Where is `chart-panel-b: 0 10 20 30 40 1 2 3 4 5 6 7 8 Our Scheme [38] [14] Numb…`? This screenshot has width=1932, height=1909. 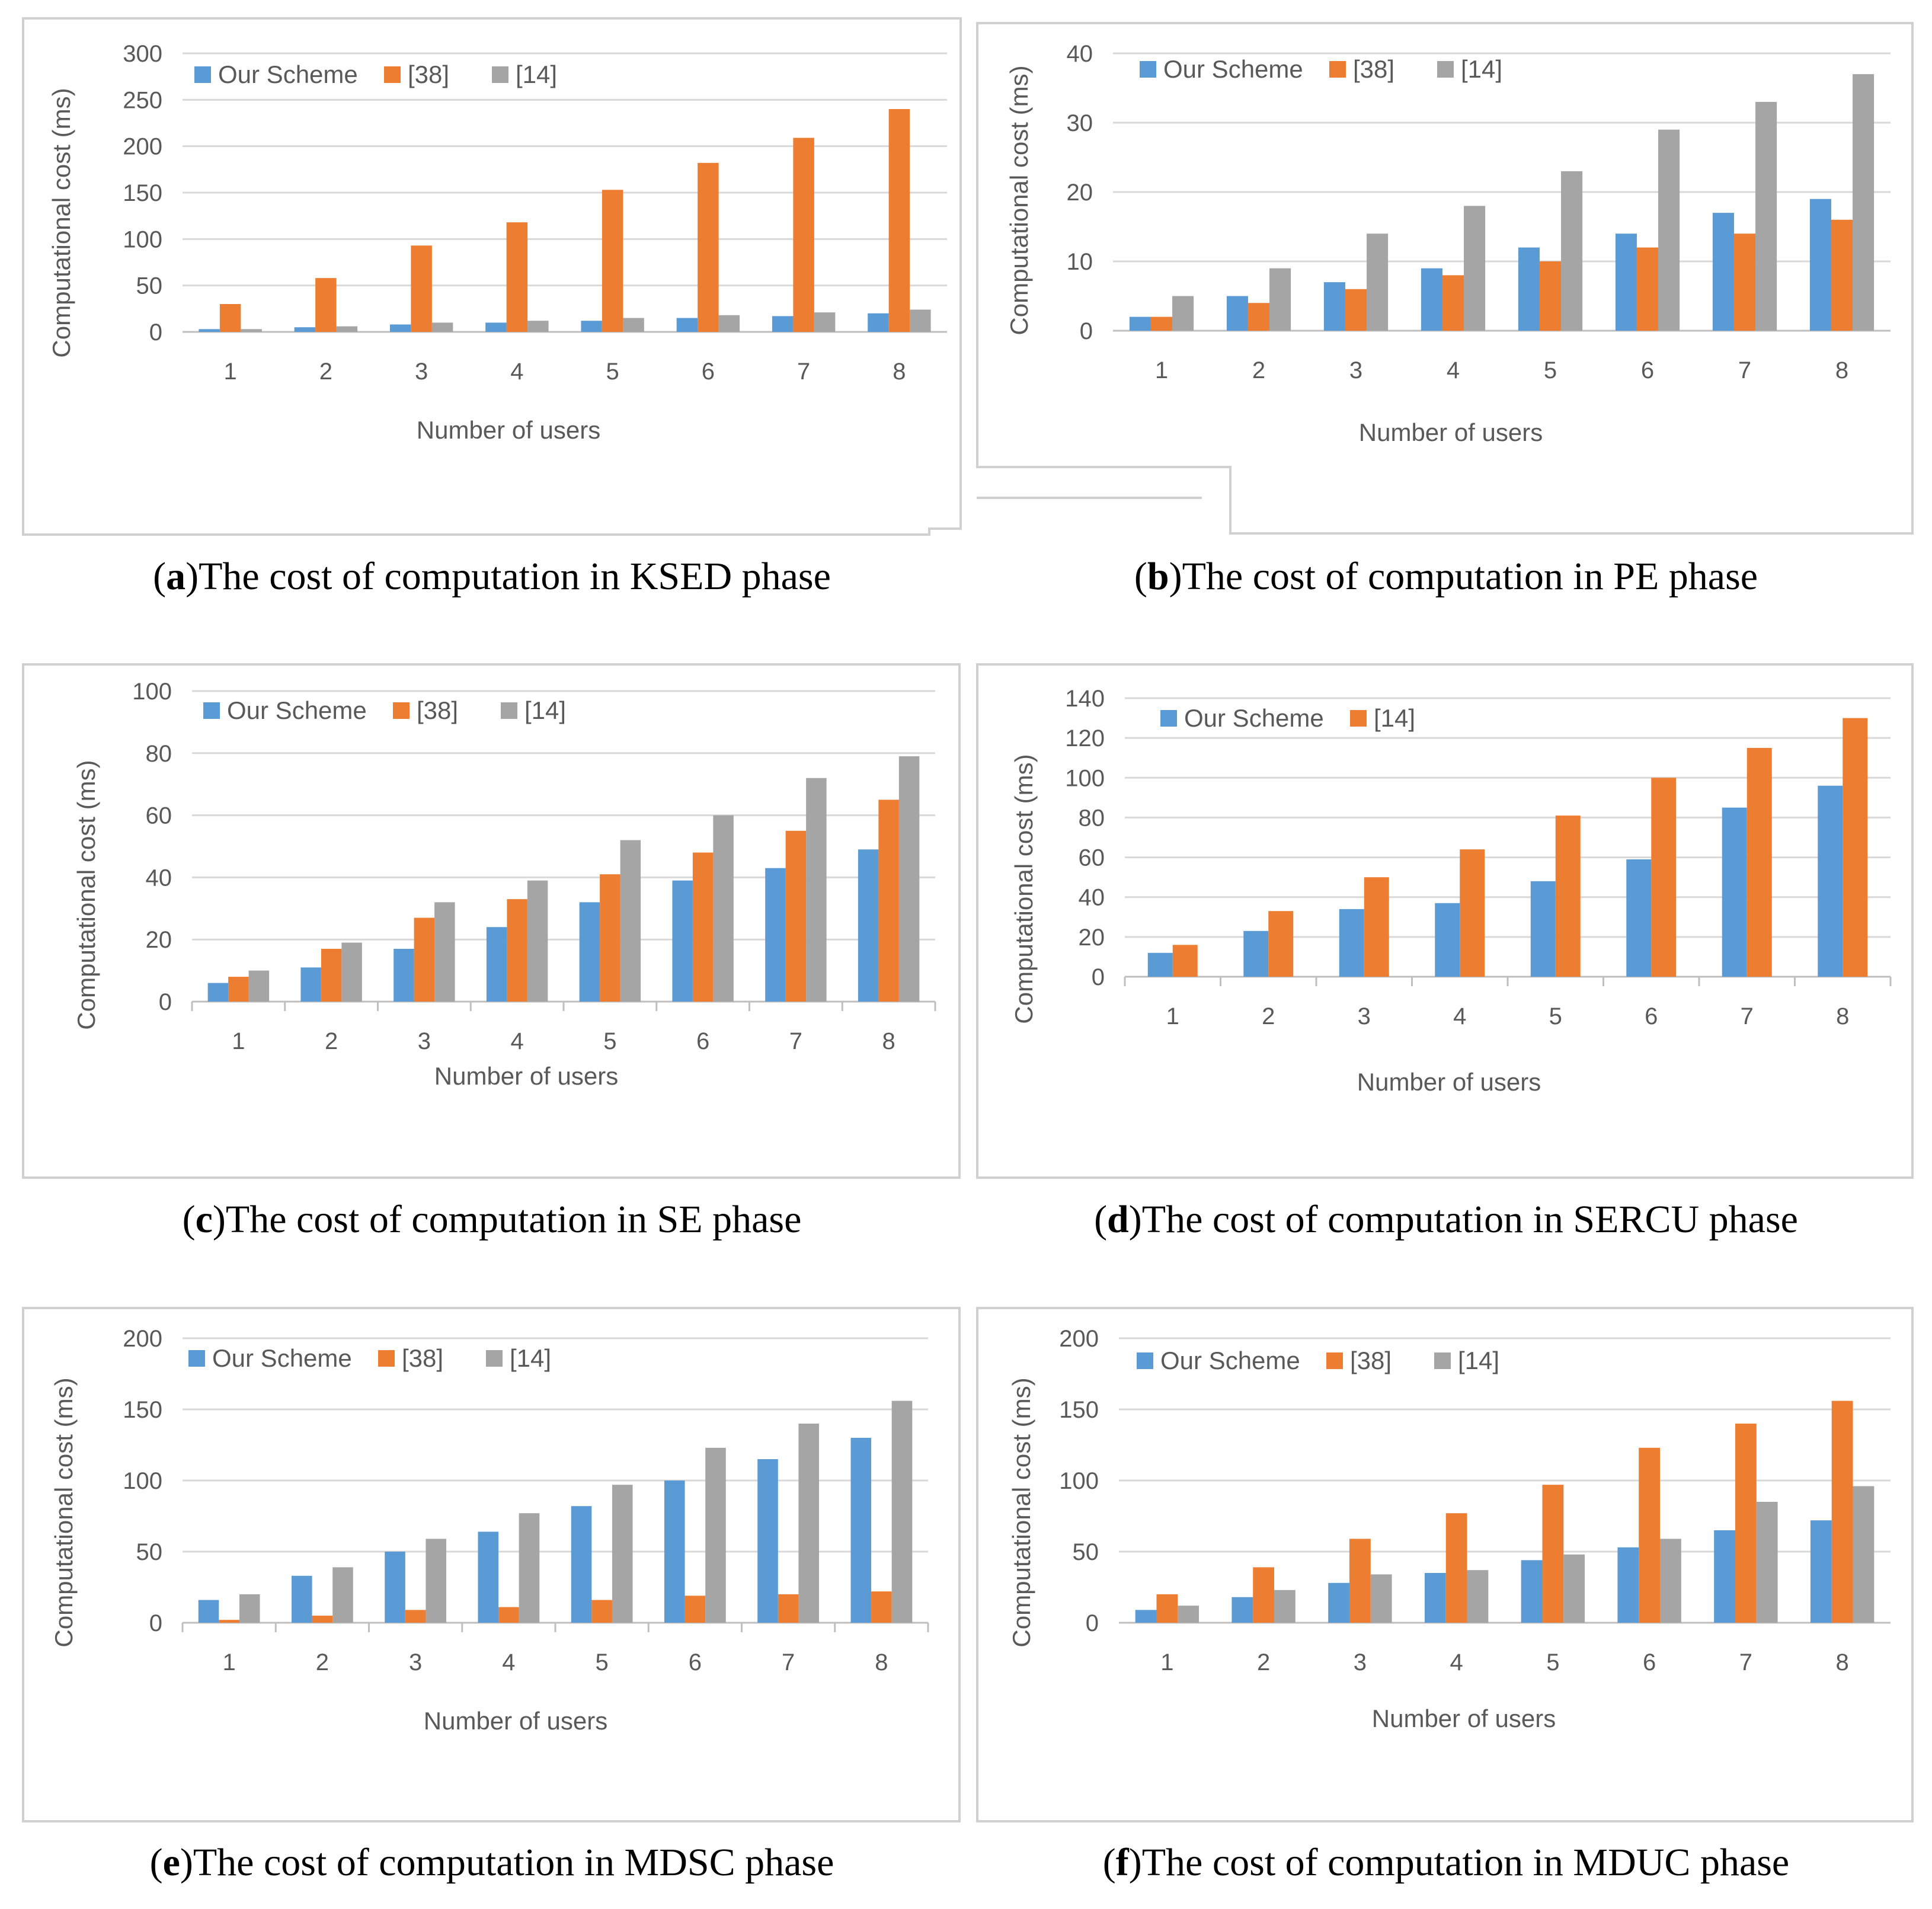 chart-panel-b: 0 10 20 30 40 1 2 3 4 5 6 7 8 Our Scheme [38] [14] Numb… is located at coordinates (1445, 280).